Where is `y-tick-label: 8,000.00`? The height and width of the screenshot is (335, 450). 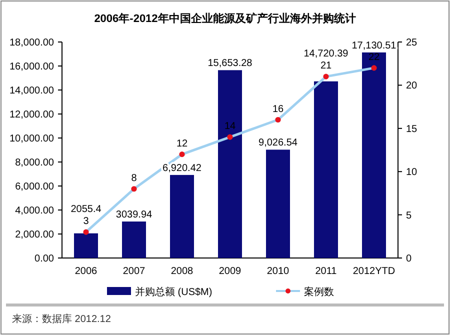 y-tick-label: 8,000.00 is located at coordinates (34, 163).